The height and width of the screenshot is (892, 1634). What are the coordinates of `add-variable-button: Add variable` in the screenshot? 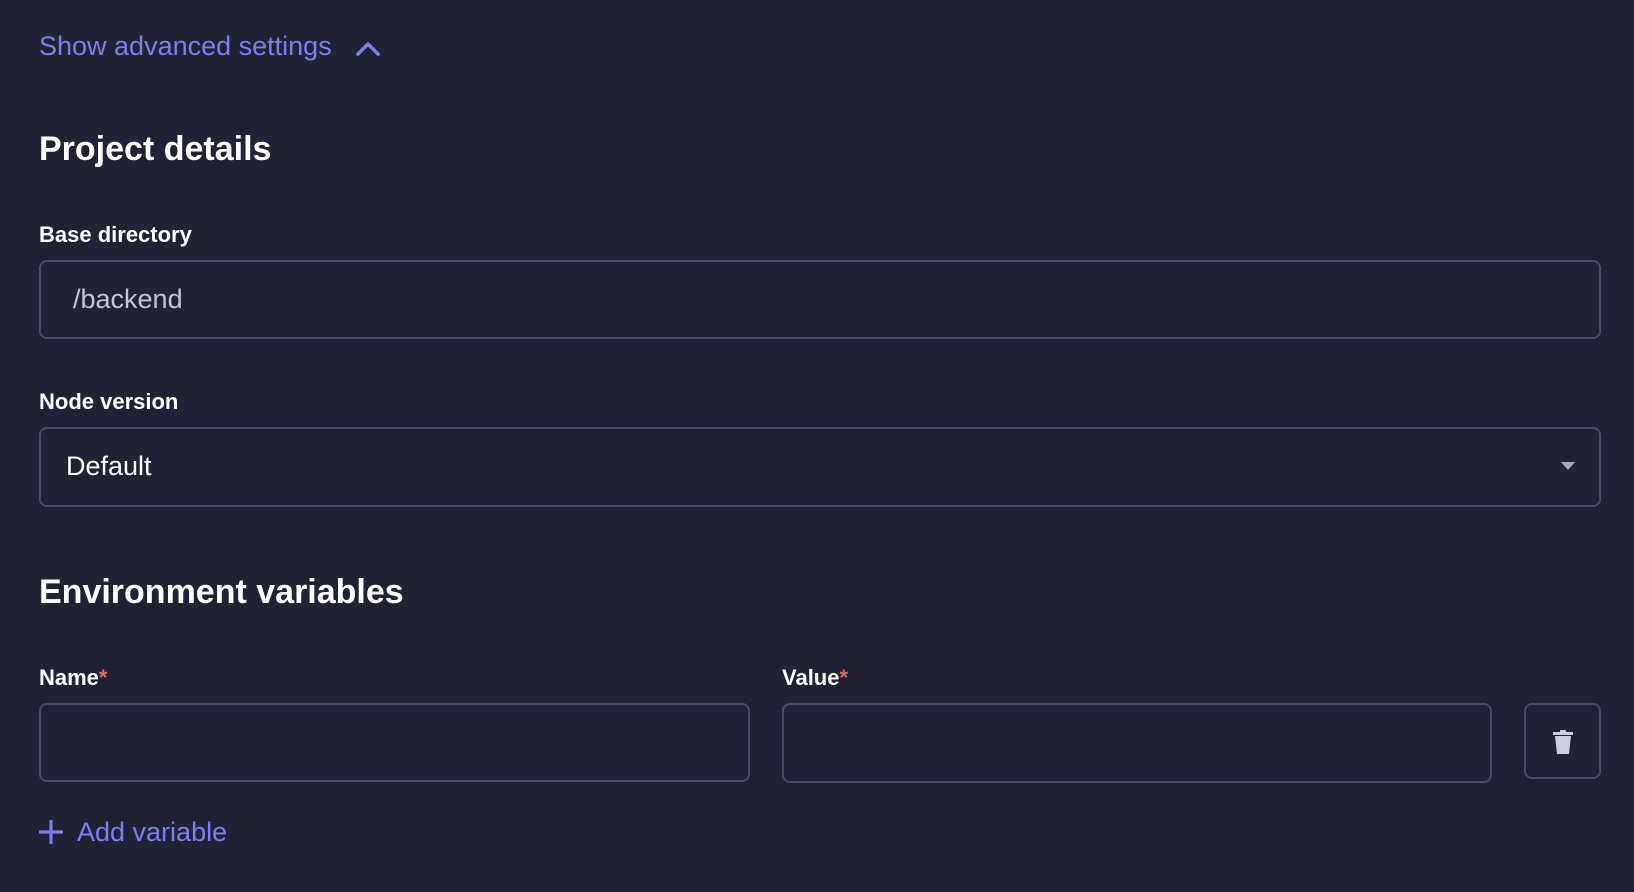 It's located at (133, 832).